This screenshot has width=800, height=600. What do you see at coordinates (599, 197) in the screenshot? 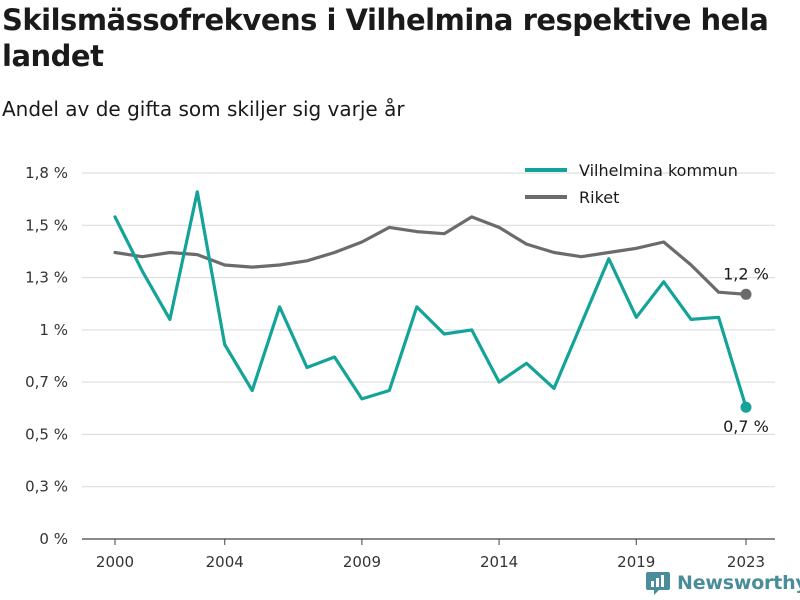
I see `legend-label: Riket` at bounding box center [599, 197].